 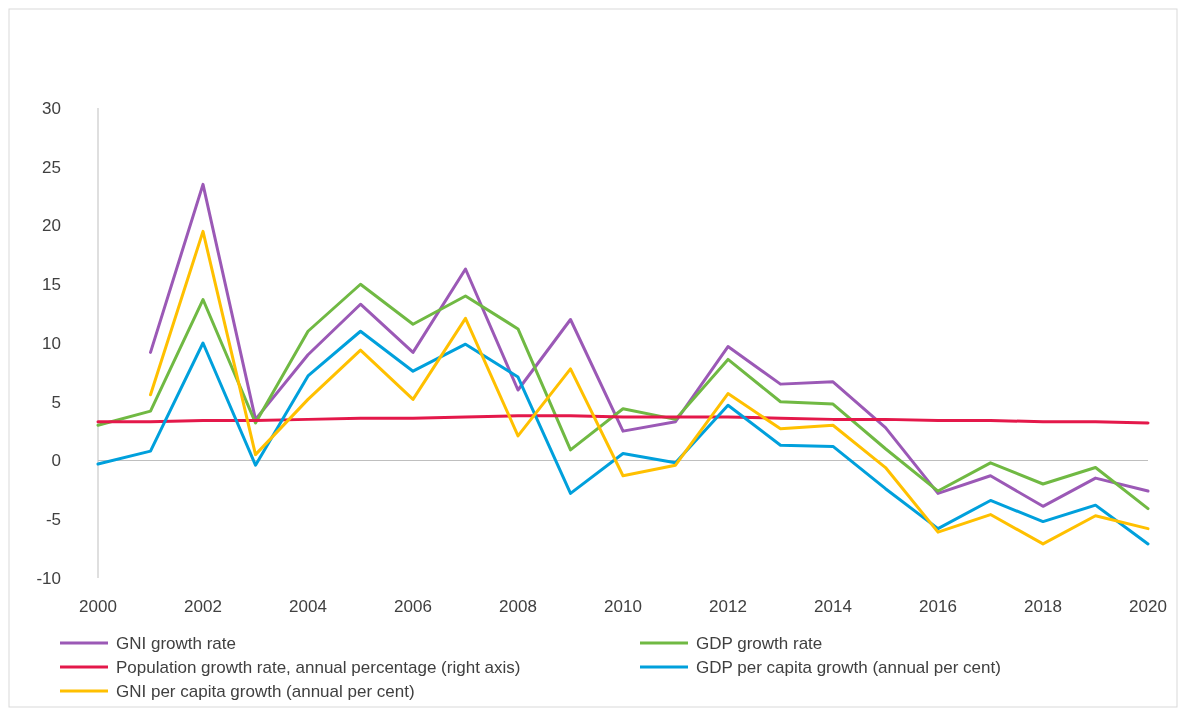 I want to click on x-tick-label: 2006, so click(x=413, y=606).